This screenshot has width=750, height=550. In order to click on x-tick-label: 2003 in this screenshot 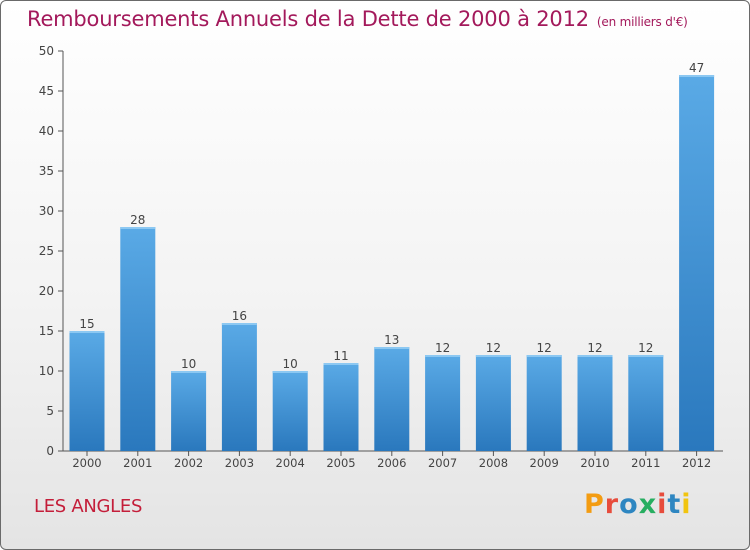, I will do `click(239, 463)`.